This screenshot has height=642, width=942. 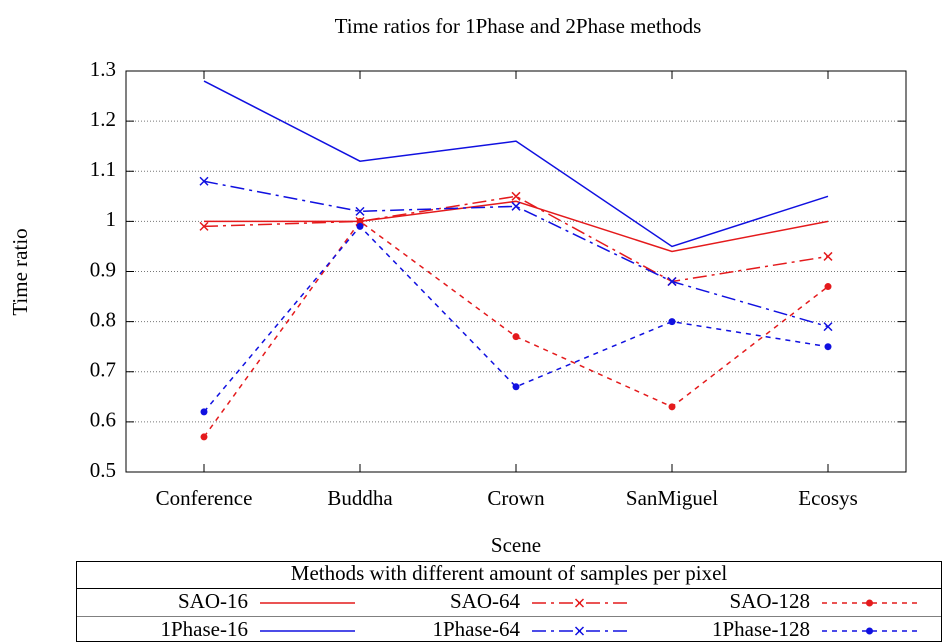 I want to click on legend-label: 1Phase-64, so click(x=477, y=629).